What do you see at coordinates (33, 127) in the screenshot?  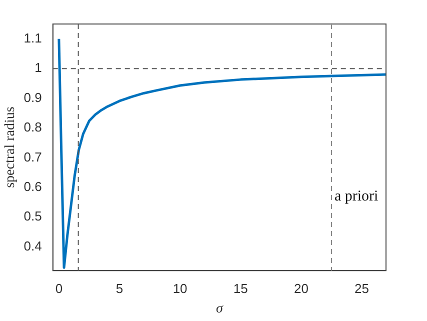 I see `y-tick-label: 0.8` at bounding box center [33, 127].